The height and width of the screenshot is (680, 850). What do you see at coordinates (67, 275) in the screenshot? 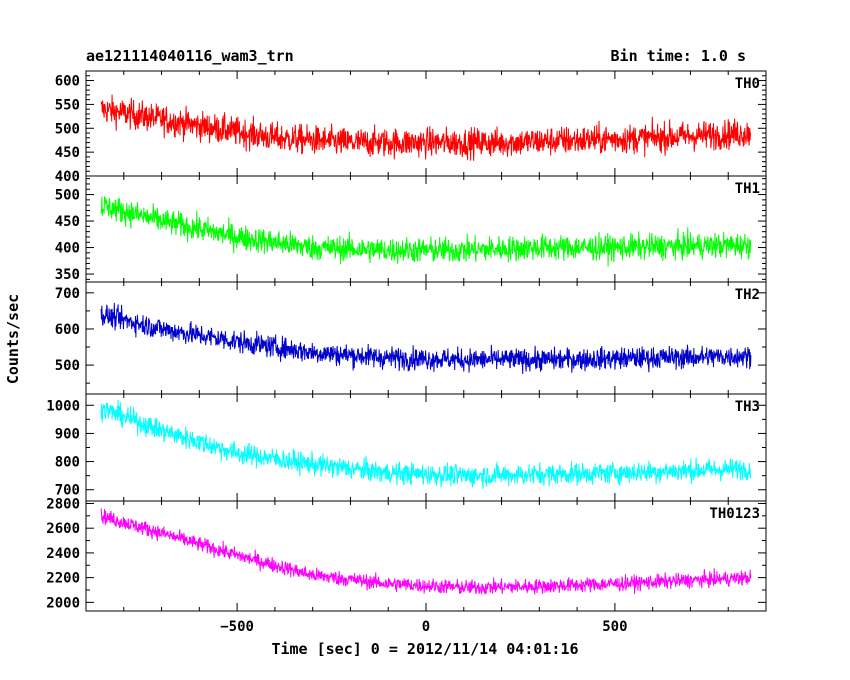
I see `y-tick-label: 350` at bounding box center [67, 275].